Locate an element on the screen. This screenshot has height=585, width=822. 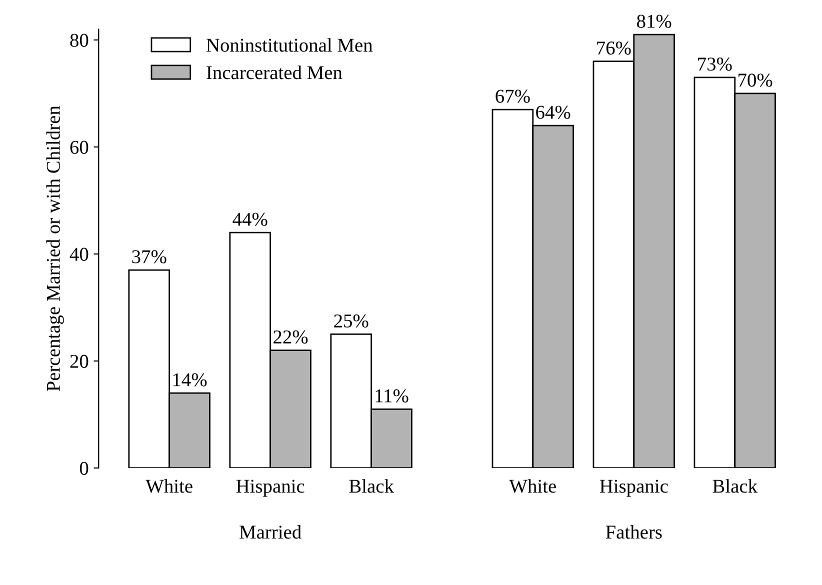
data-label: 22% is located at coordinates (291, 337).